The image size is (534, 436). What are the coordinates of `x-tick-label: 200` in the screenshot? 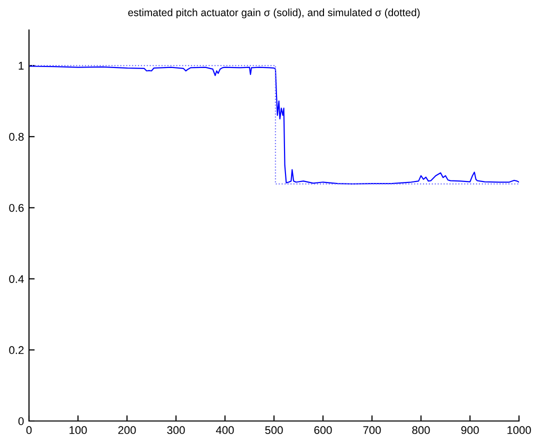 It's located at (127, 430).